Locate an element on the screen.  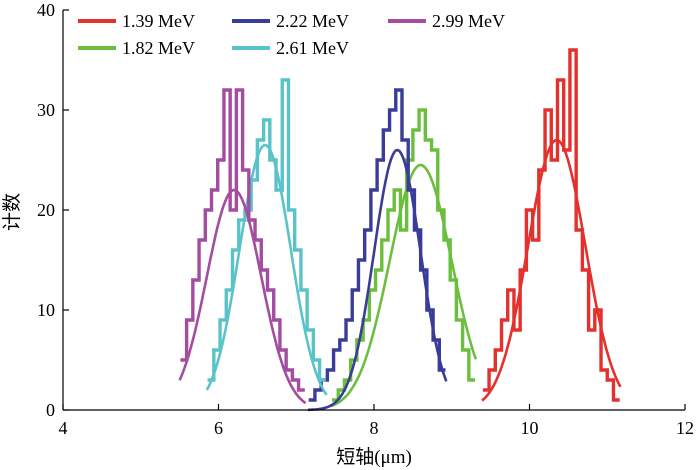
legend: 1.39 MeV 1.82 MeV 2.22 MeV 2.61 MeV 2.99 MeV is located at coordinates (291, 34).